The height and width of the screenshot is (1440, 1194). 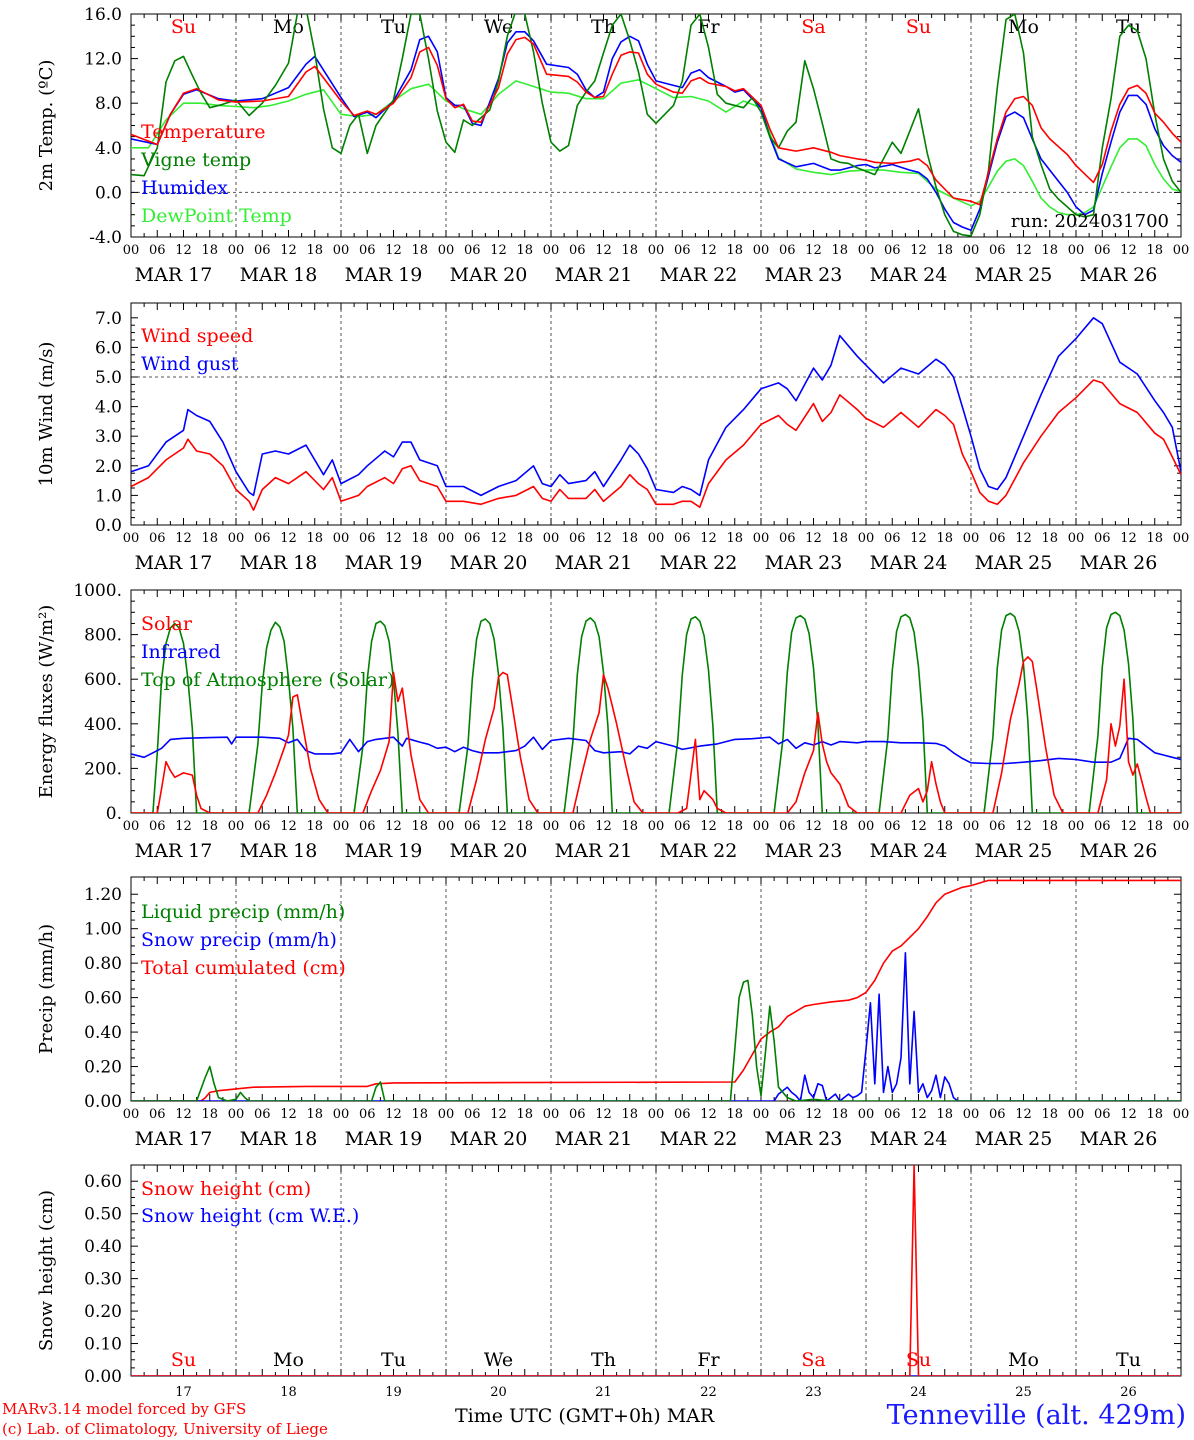 I want to click on day-number-label: 21, so click(x=603, y=1392).